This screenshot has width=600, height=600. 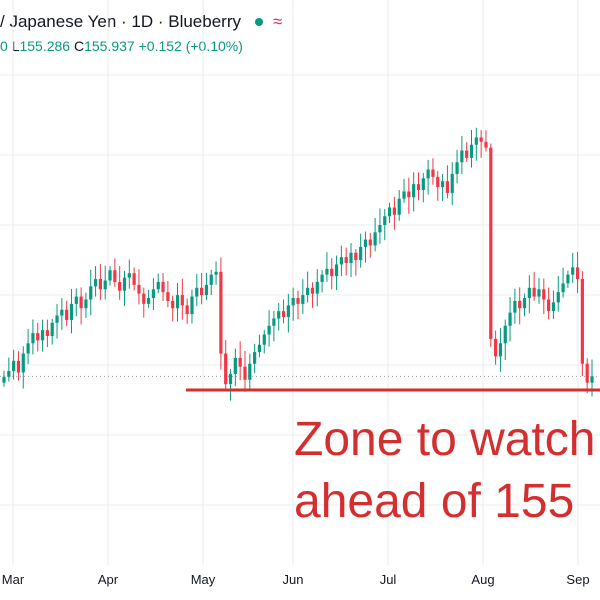 I want to click on ohlc-change-value: +0.152, so click(x=160, y=46).